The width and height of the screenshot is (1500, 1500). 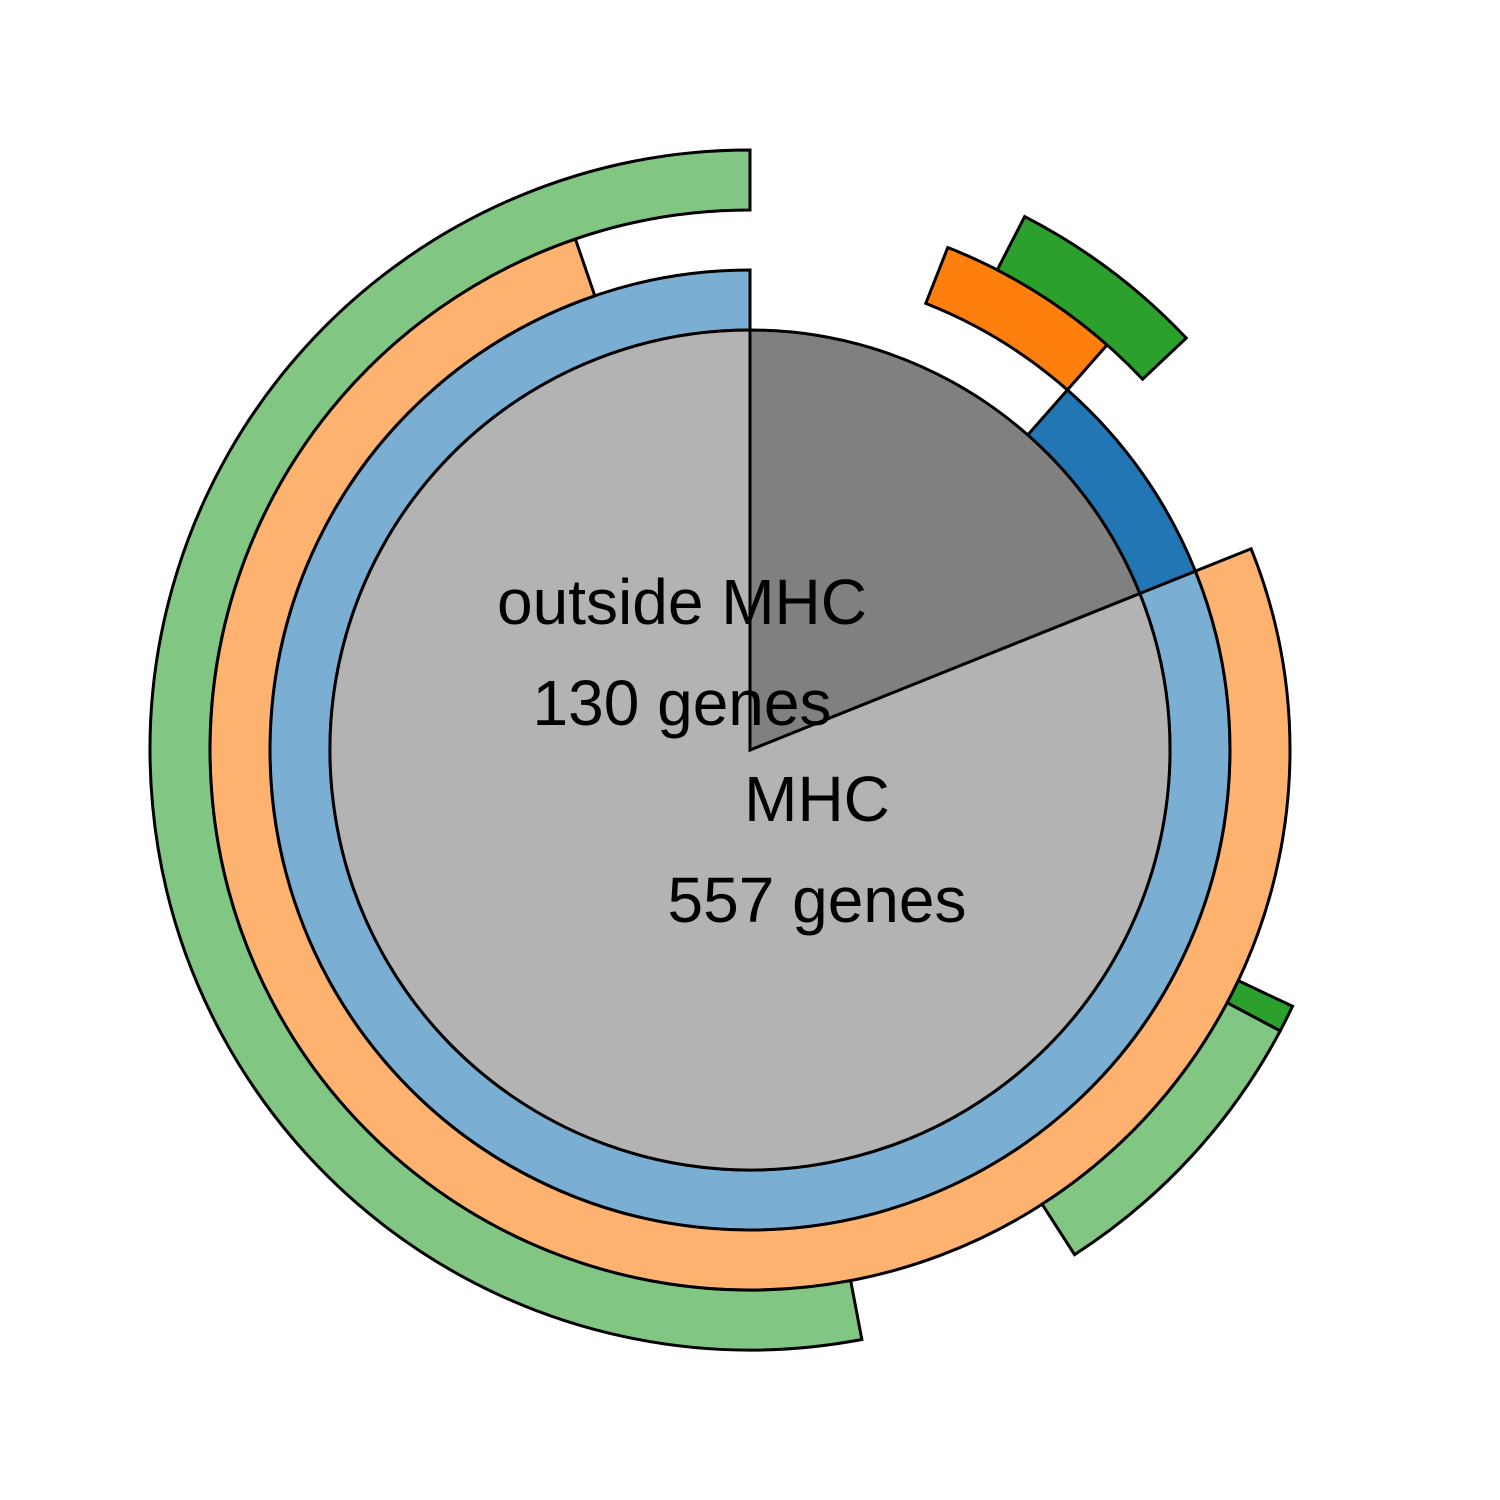 I want to click on label-mhc: MHC, so click(x=817, y=799).